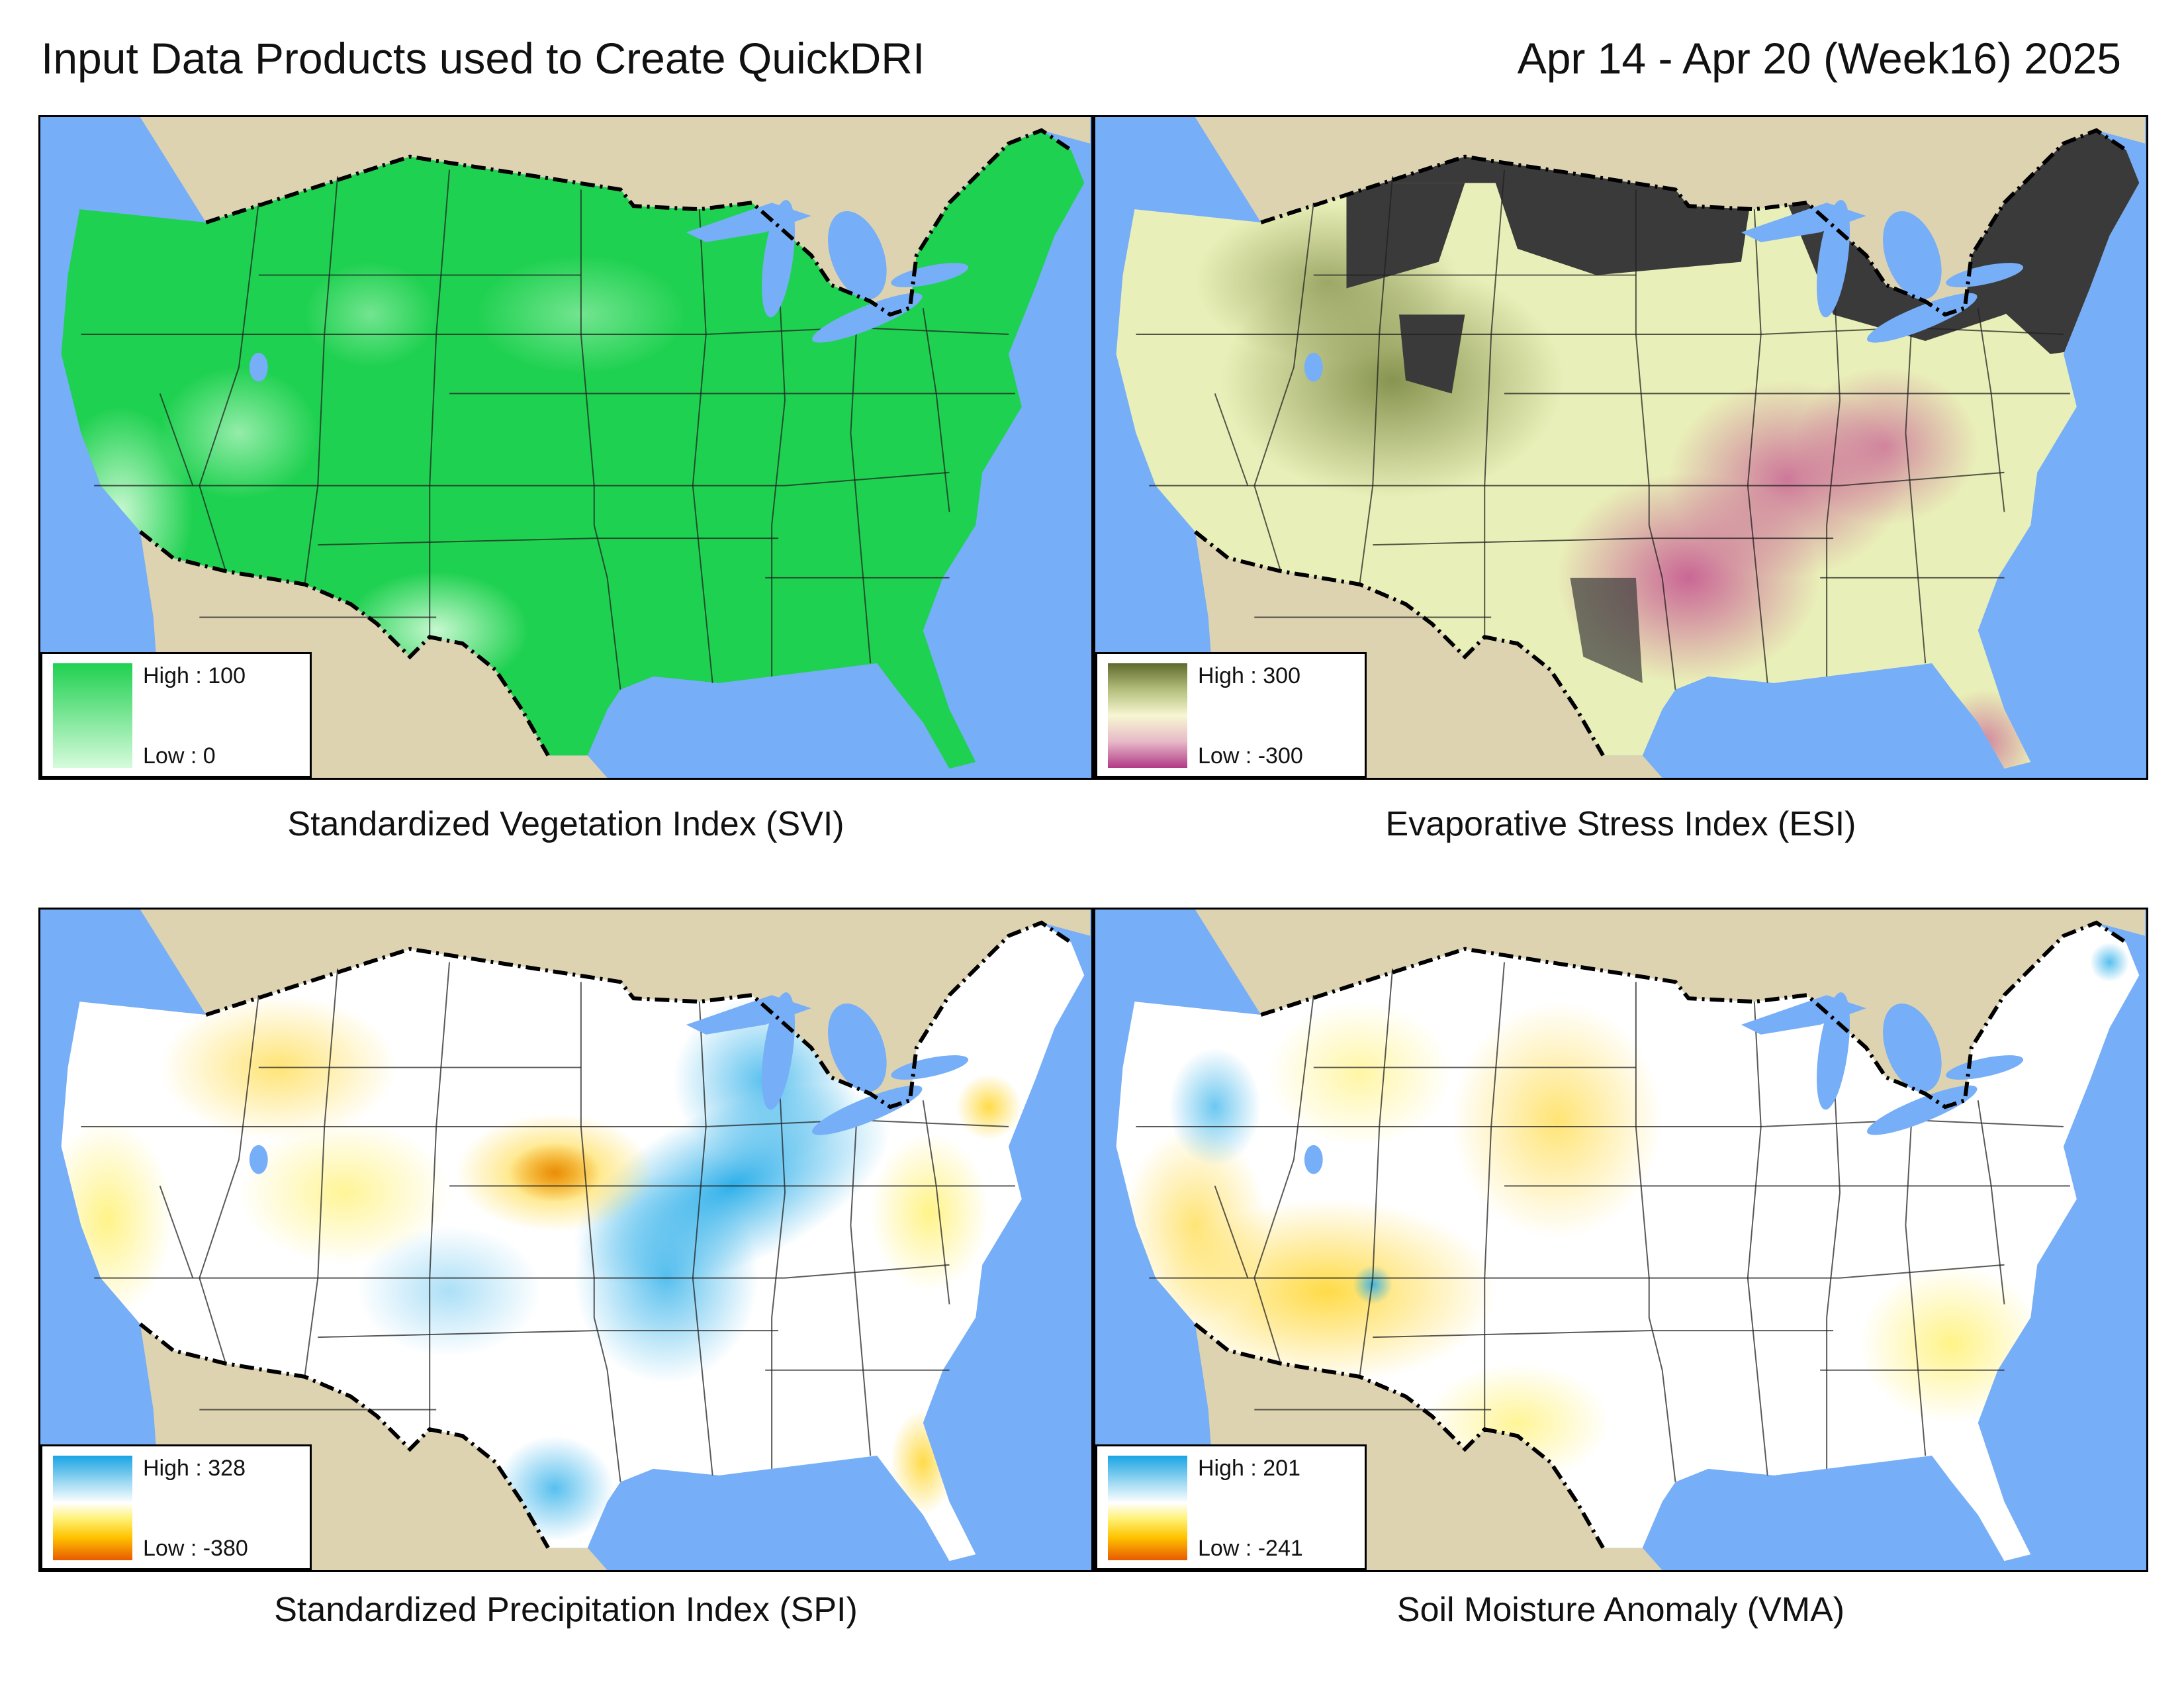  I want to click on spi-color-ramp, so click(92, 1508).